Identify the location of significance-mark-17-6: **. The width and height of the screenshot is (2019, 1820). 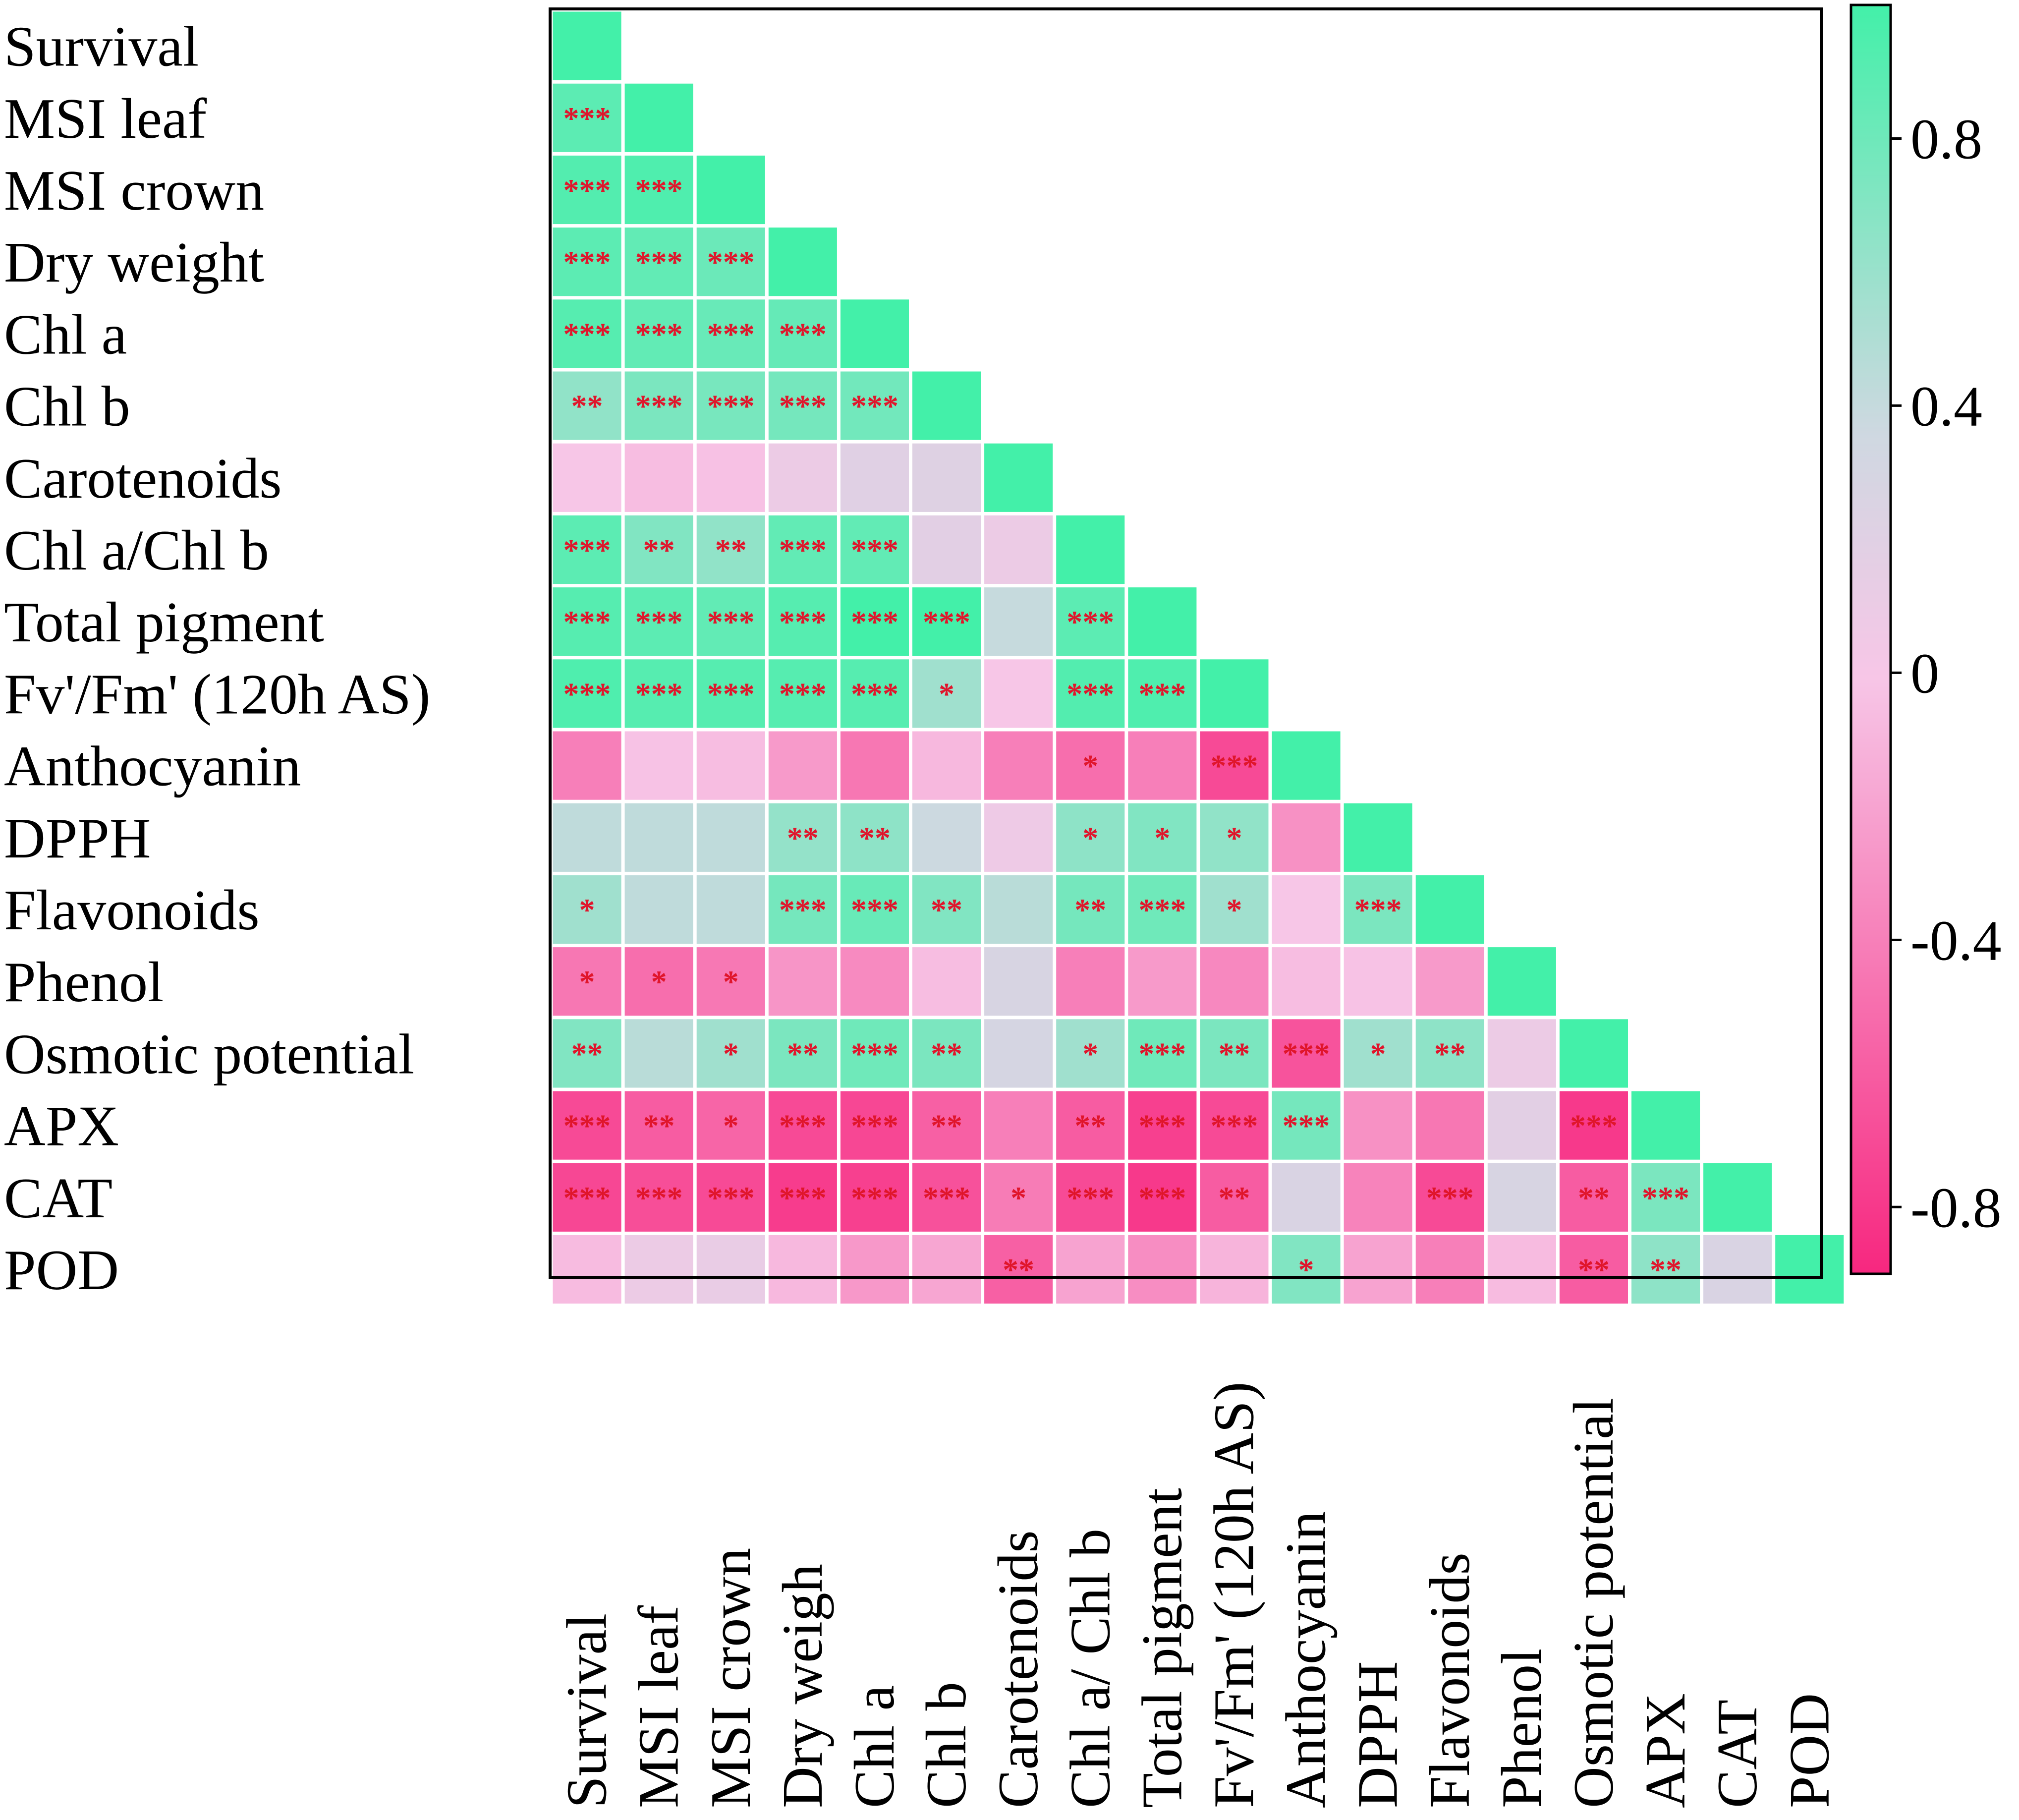
(1018, 1269).